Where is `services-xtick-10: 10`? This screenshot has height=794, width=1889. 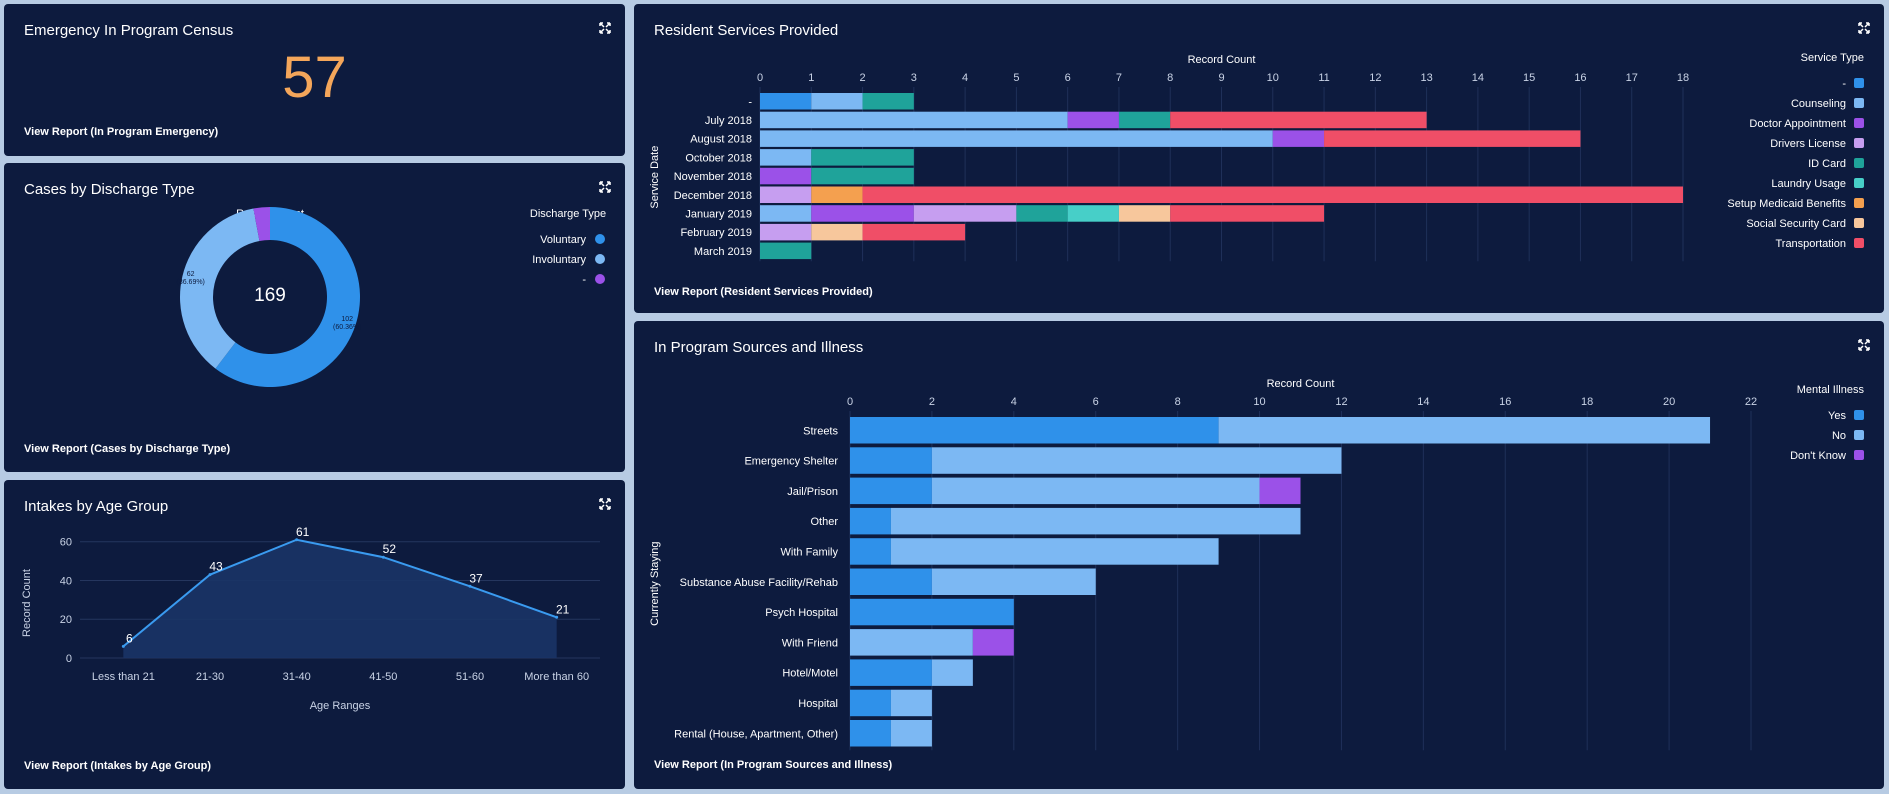 services-xtick-10: 10 is located at coordinates (1273, 78).